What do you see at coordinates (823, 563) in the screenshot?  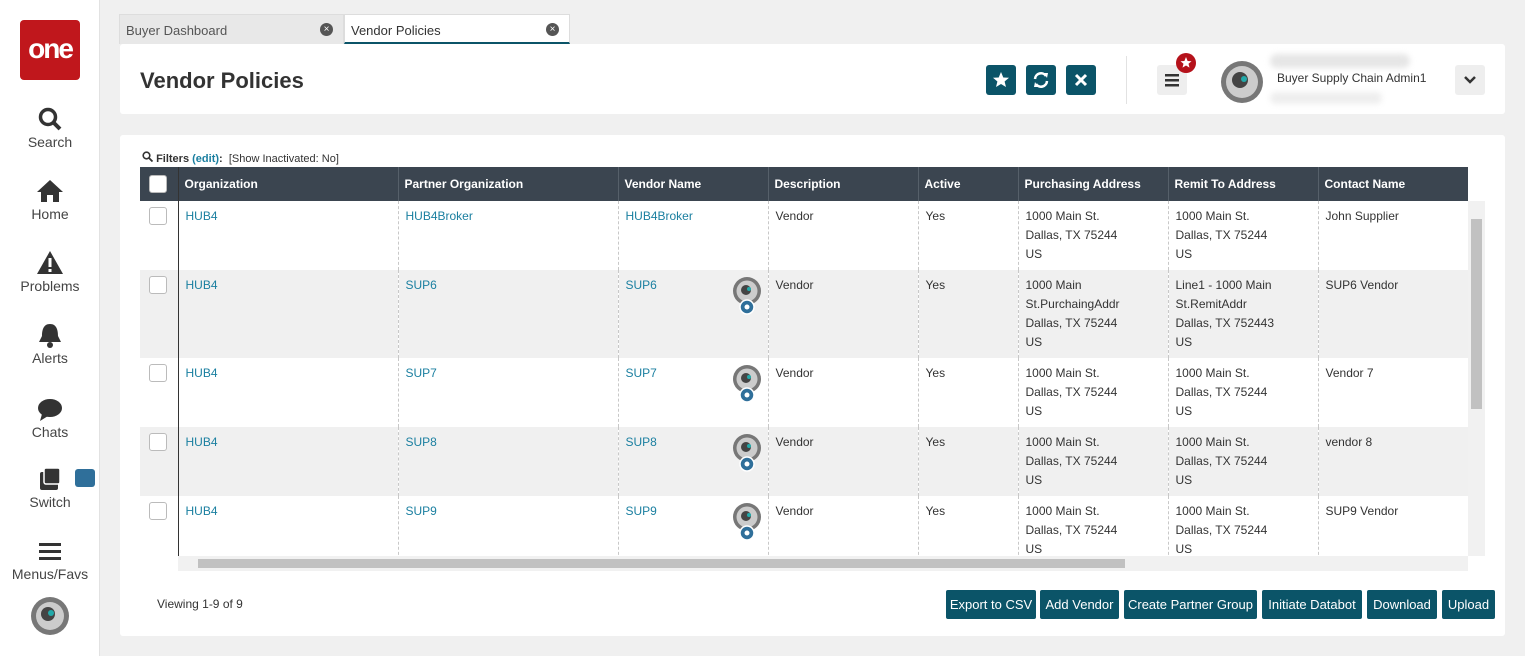 I see `horizontal-scrollbar` at bounding box center [823, 563].